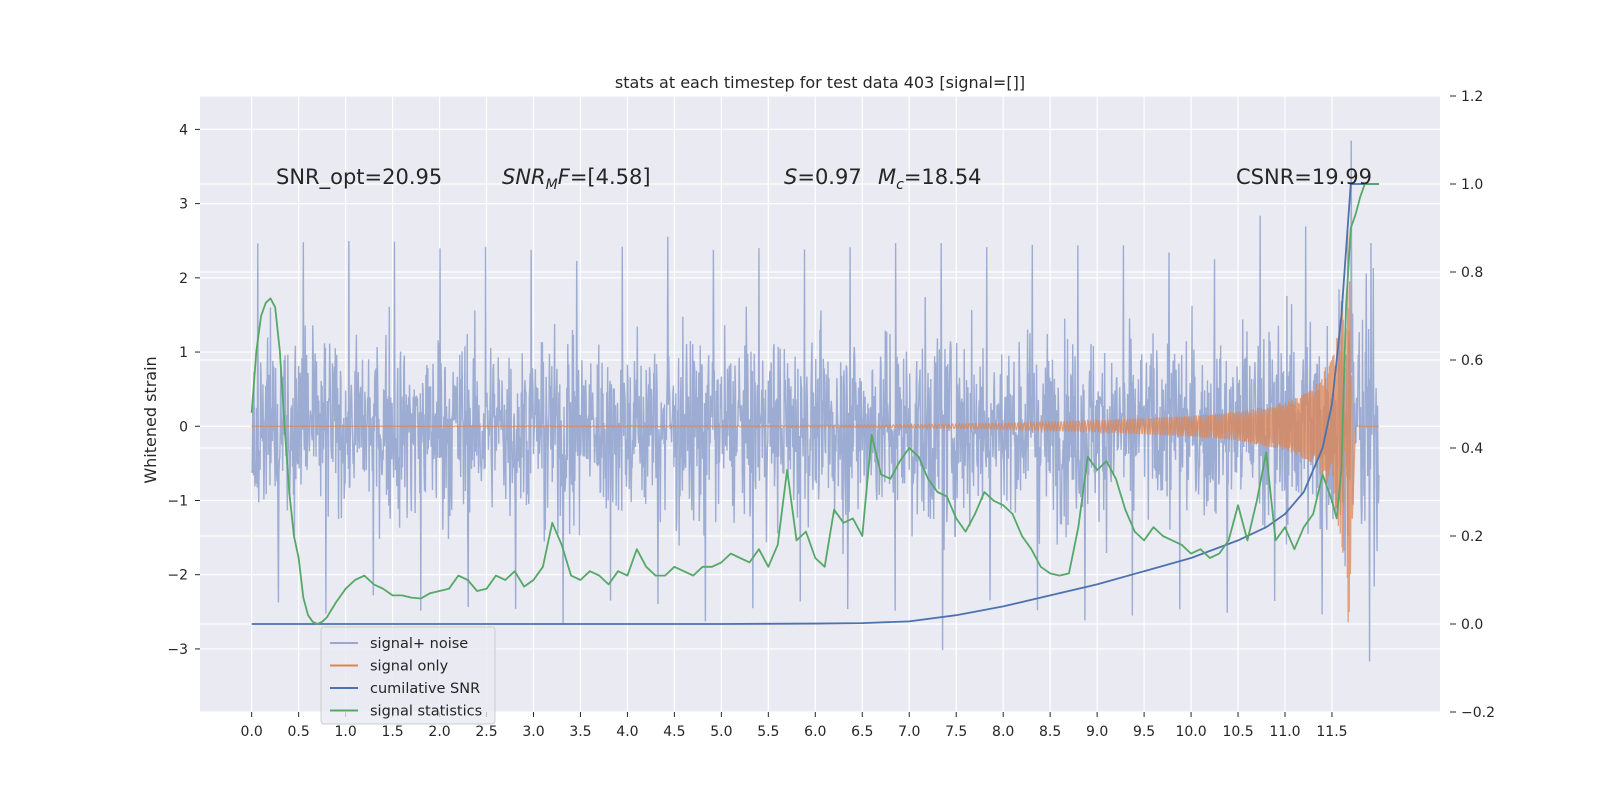 This screenshot has height=800, width=1600. What do you see at coordinates (909, 732) in the screenshot?
I see `x-tick-label: 7.0` at bounding box center [909, 732].